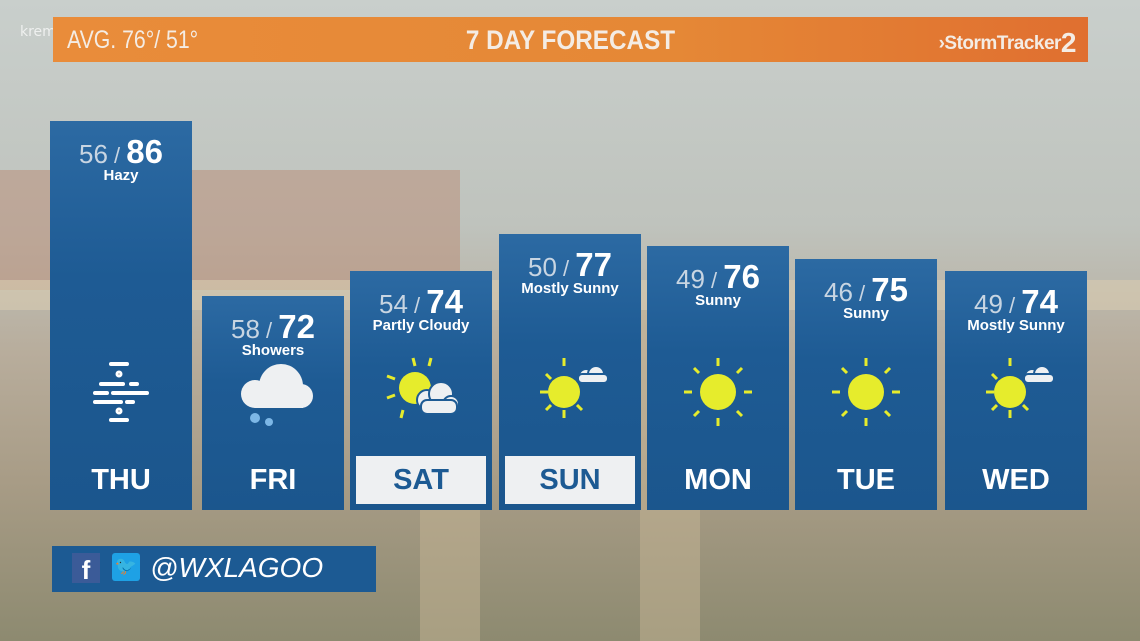 The height and width of the screenshot is (641, 1140). Describe the element at coordinates (718, 276) in the screenshot. I see `temps: 49 / 76` at that location.